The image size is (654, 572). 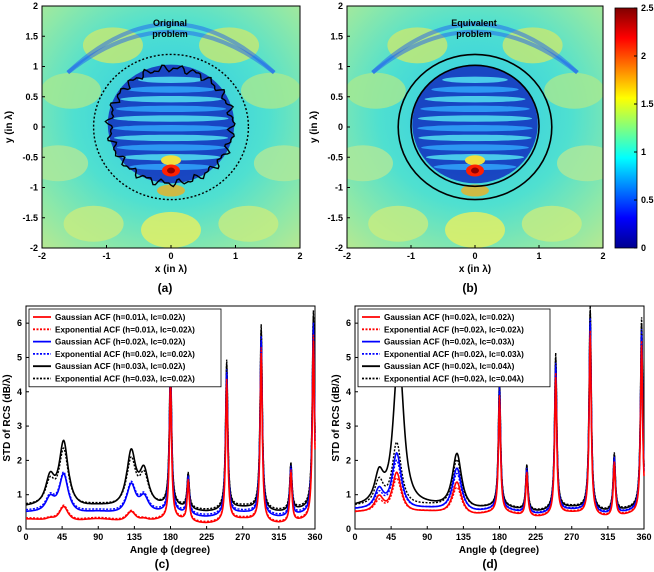 I want to click on b-field-hotspot-yellow, so click(x=475, y=160).